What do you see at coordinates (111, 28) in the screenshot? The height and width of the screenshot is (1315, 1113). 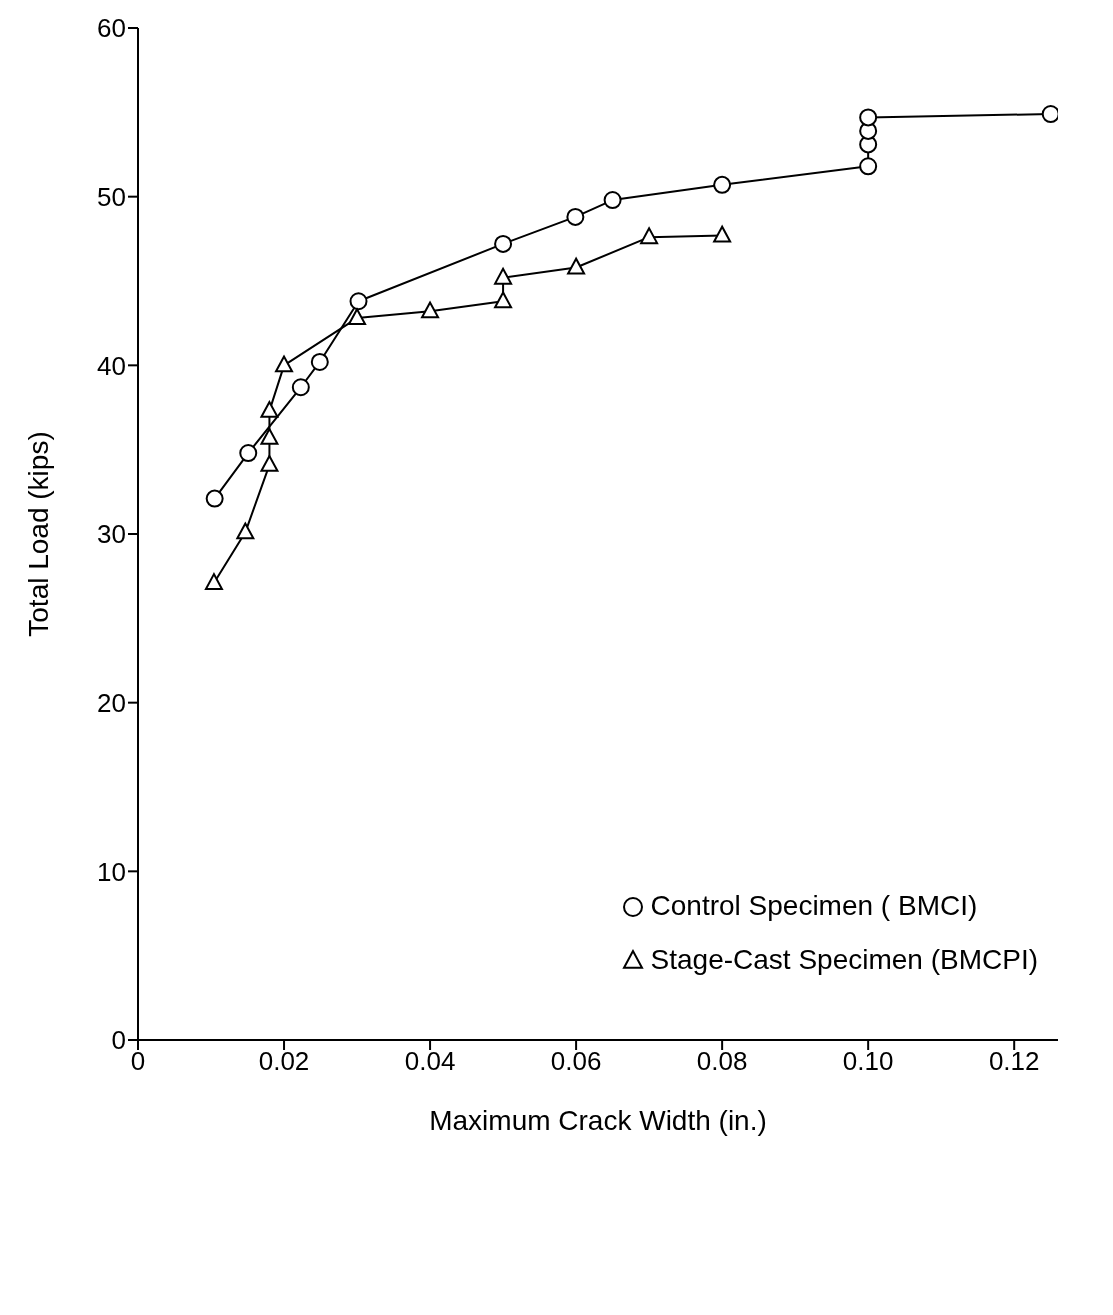 I see `y-tick-label: 60` at bounding box center [111, 28].